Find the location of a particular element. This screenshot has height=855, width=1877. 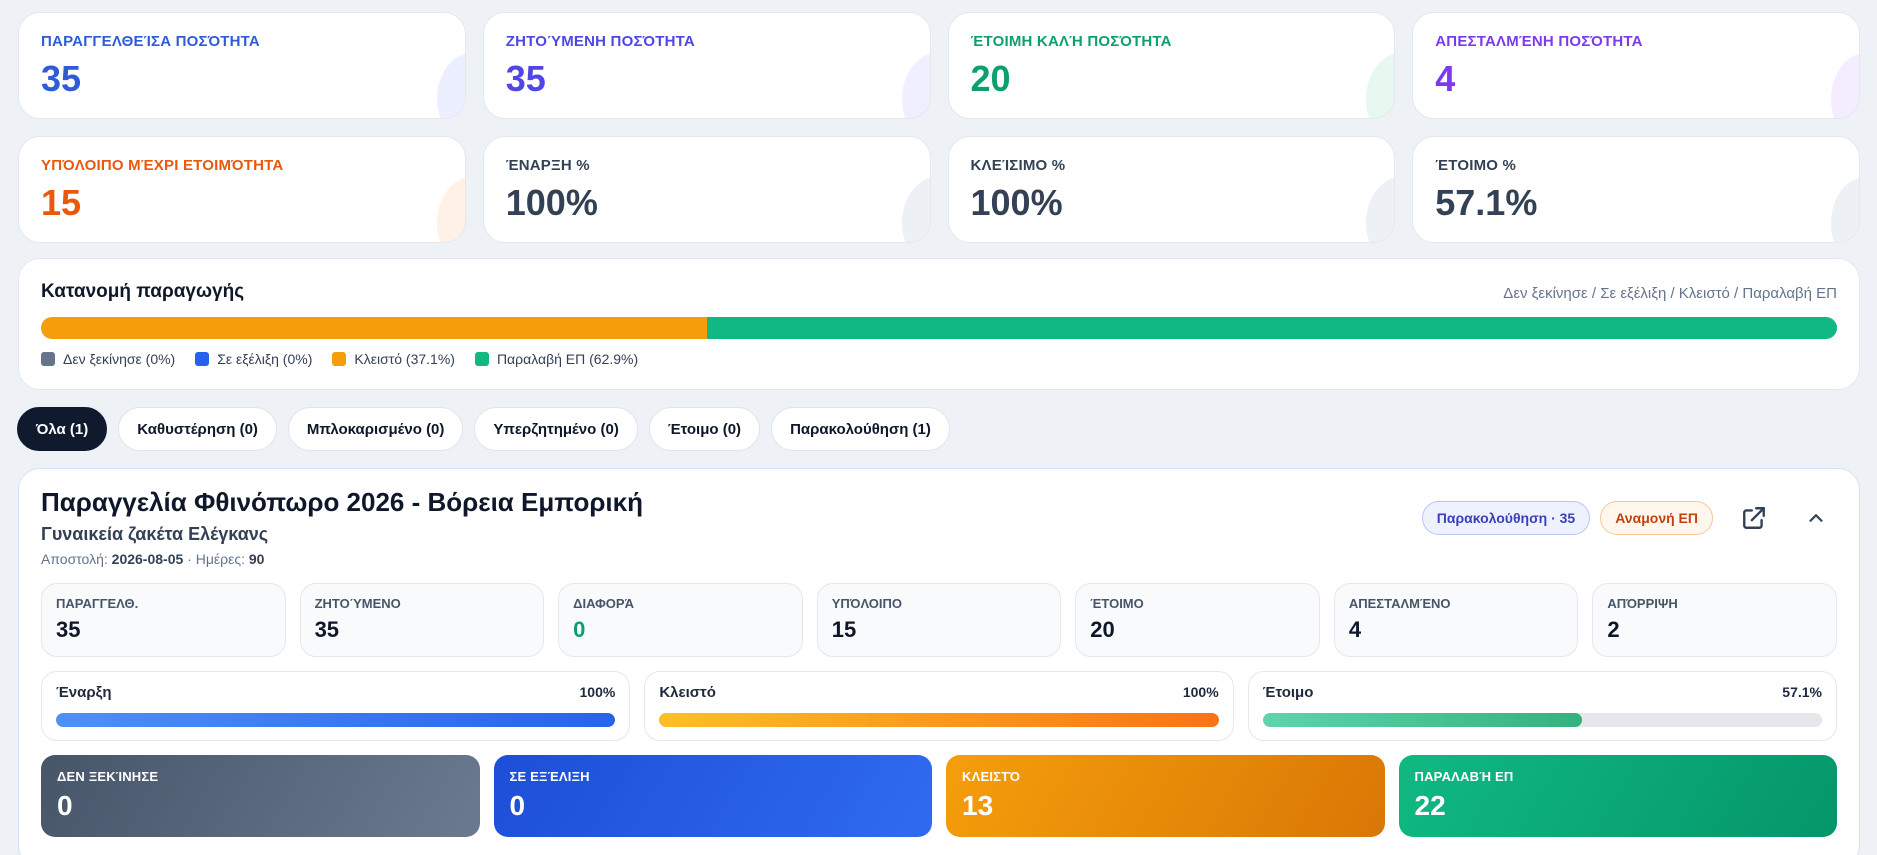

metric-label: ΠΑΡΑΓΓΕΛΘ. is located at coordinates (97, 603).